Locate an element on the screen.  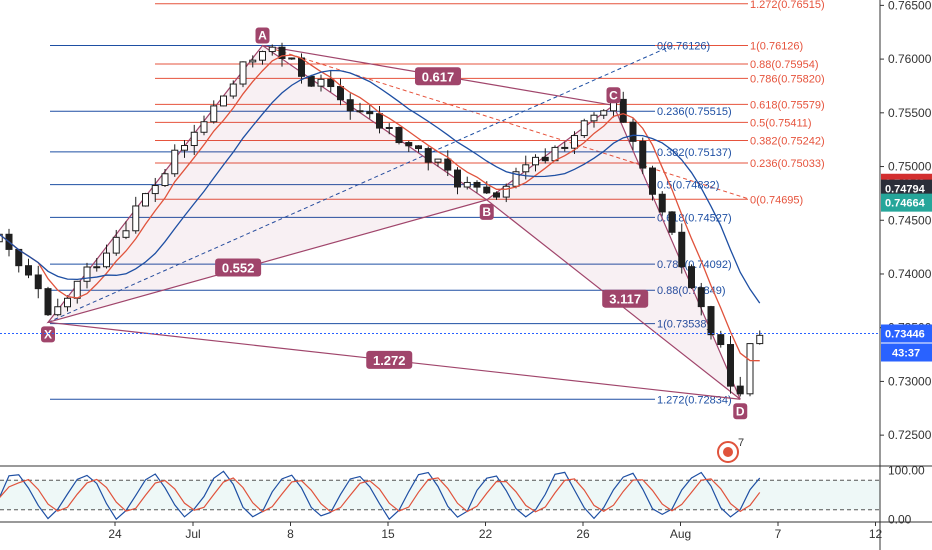
fib-upper-label: 1(0.76126) is located at coordinates (776, 47).